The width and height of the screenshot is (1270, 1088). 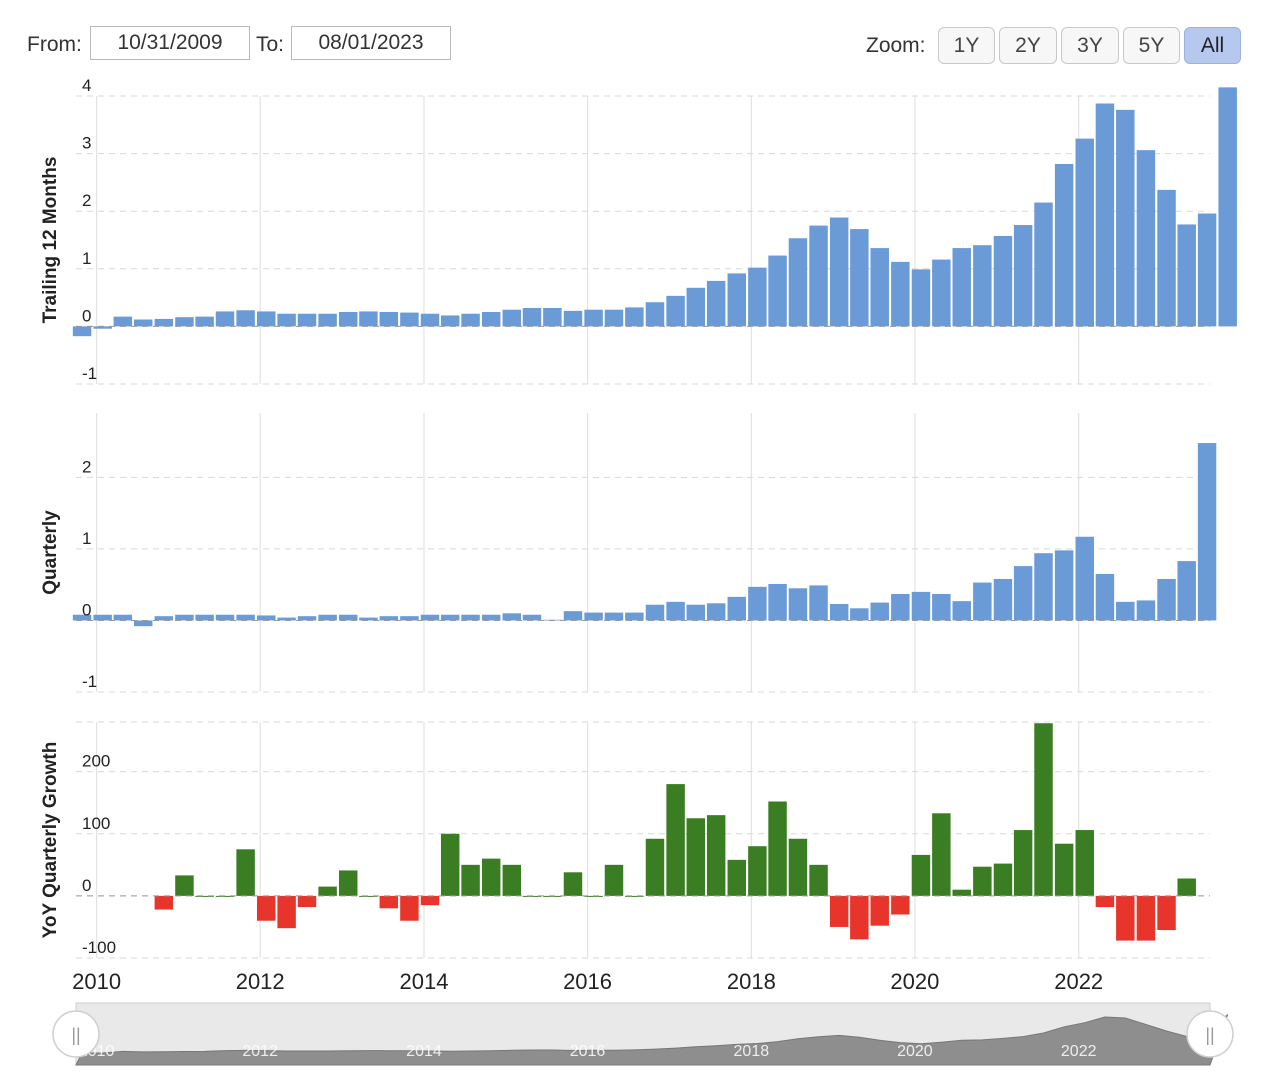 What do you see at coordinates (96, 823) in the screenshot?
I see `y-tick-label: 100` at bounding box center [96, 823].